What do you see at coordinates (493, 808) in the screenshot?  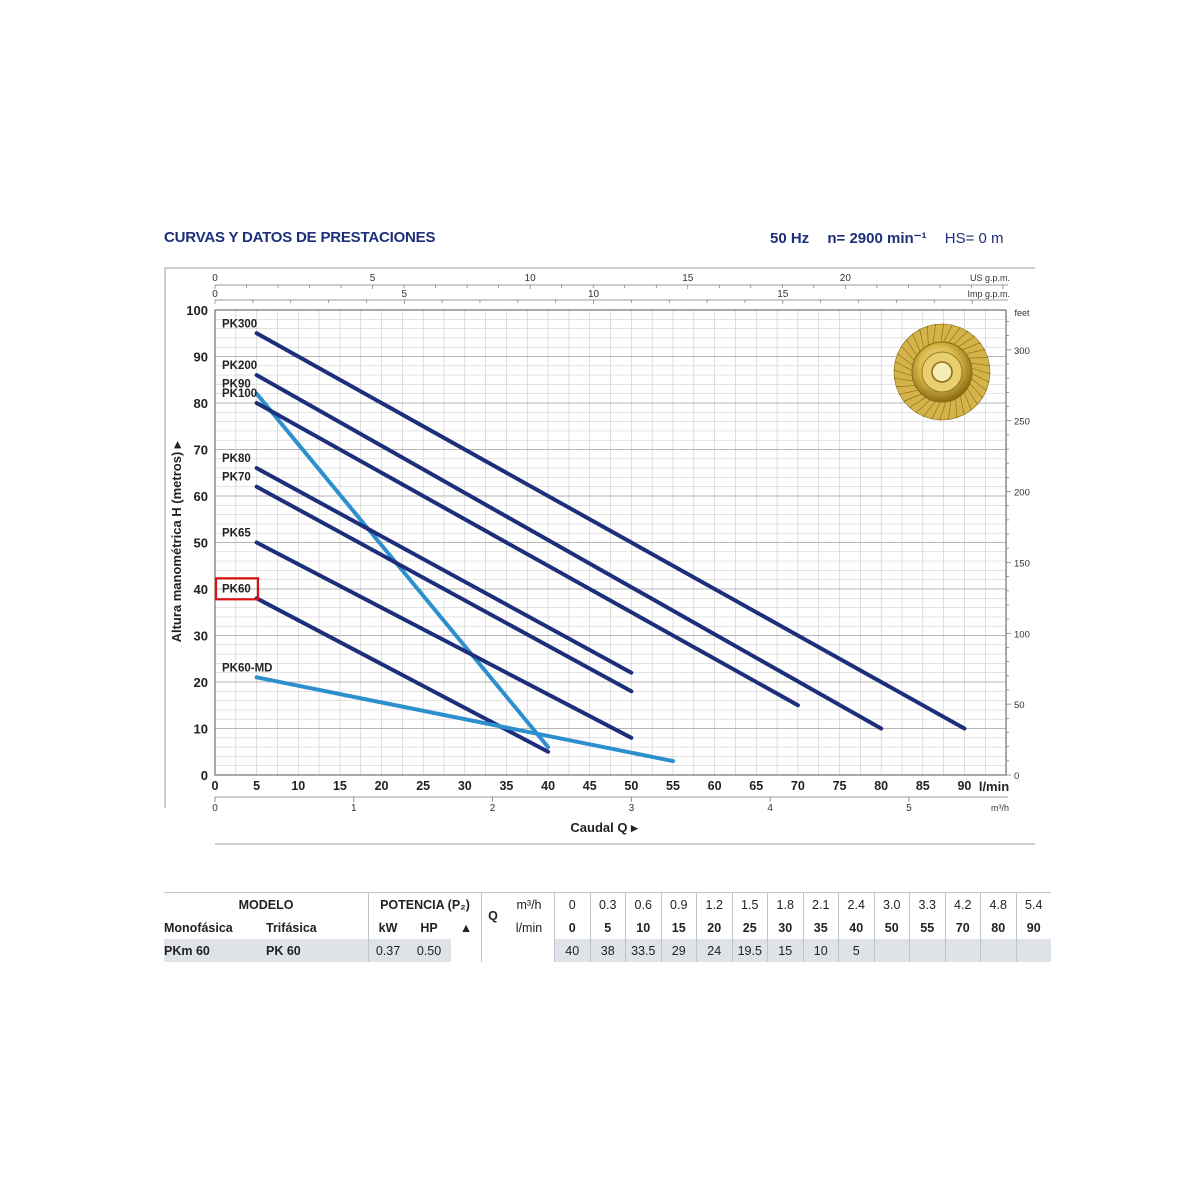 I see `m3h-tick-label: 2` at bounding box center [493, 808].